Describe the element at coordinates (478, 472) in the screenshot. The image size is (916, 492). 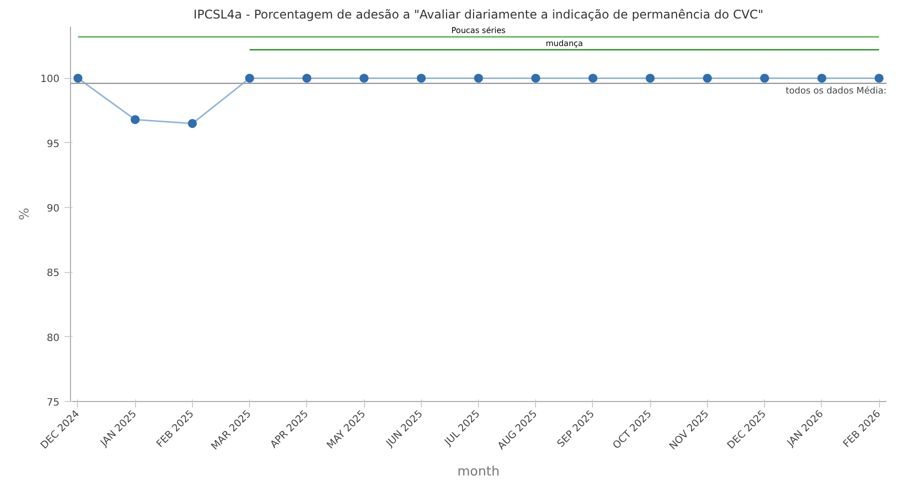
I see `x-axis-title: month` at that location.